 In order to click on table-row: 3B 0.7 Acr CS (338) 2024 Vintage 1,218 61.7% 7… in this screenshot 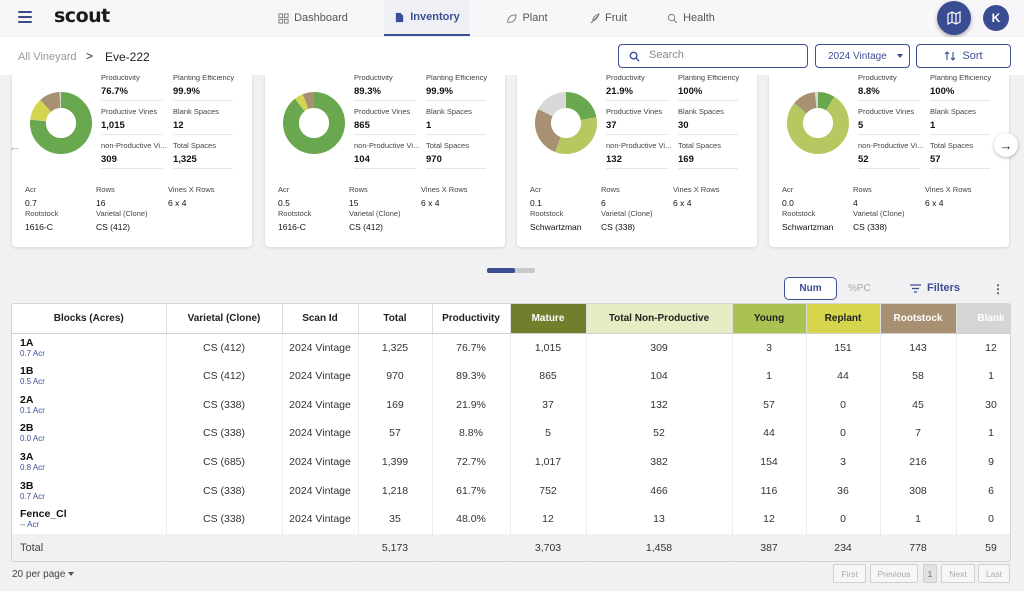, I will do `click(511, 491)`.